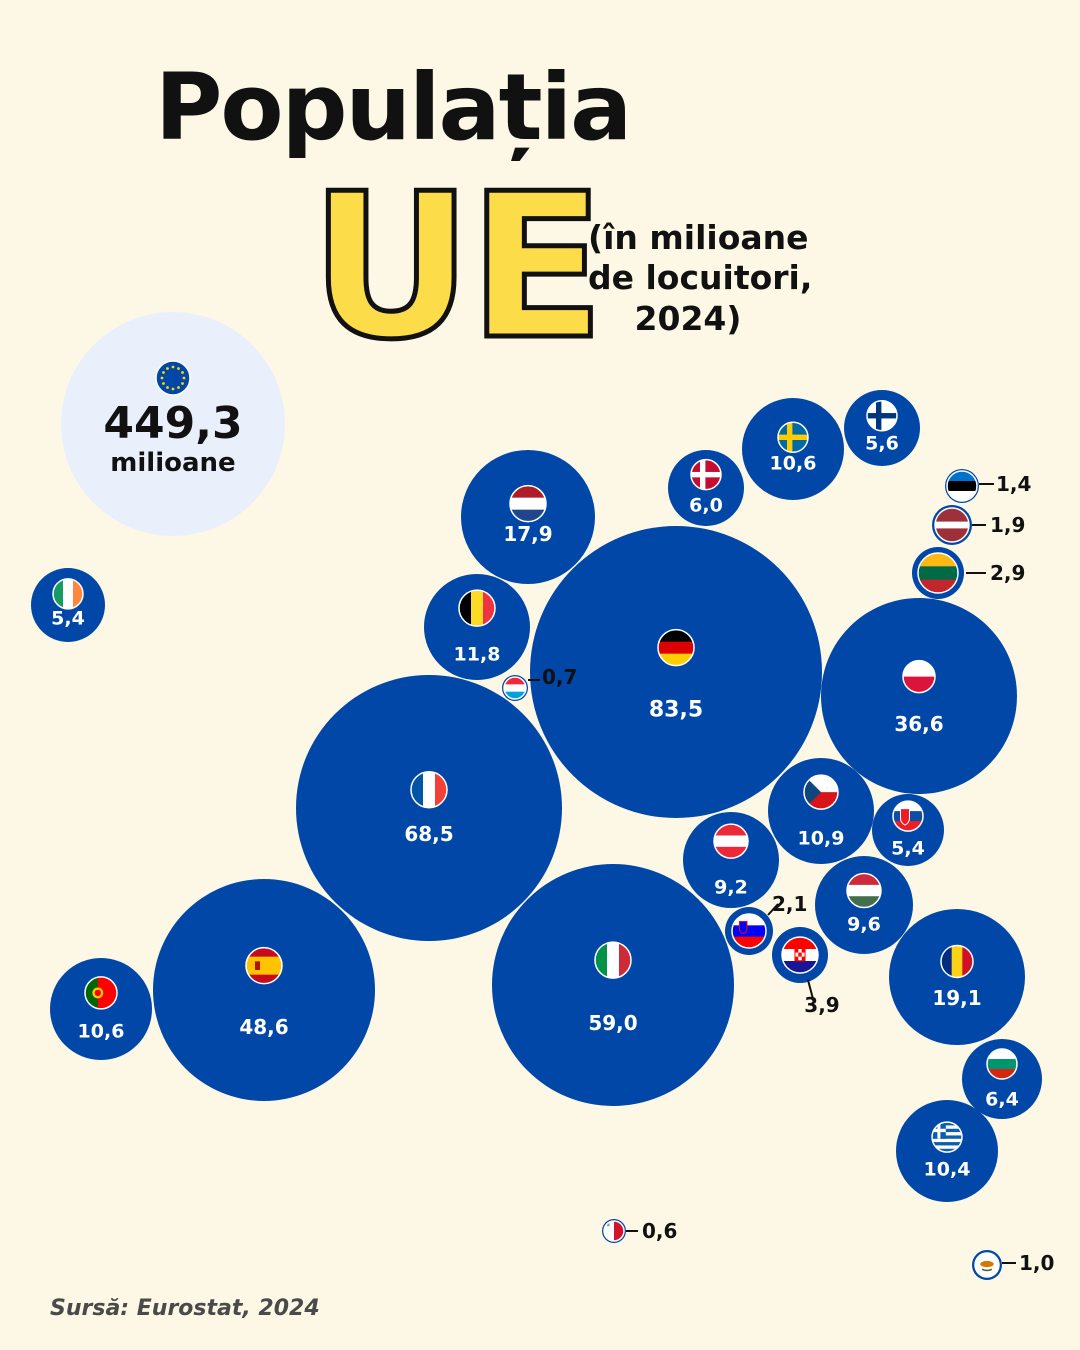 This screenshot has width=1080, height=1350. I want to click on bubble-mt: 0,6, so click(639, 1231).